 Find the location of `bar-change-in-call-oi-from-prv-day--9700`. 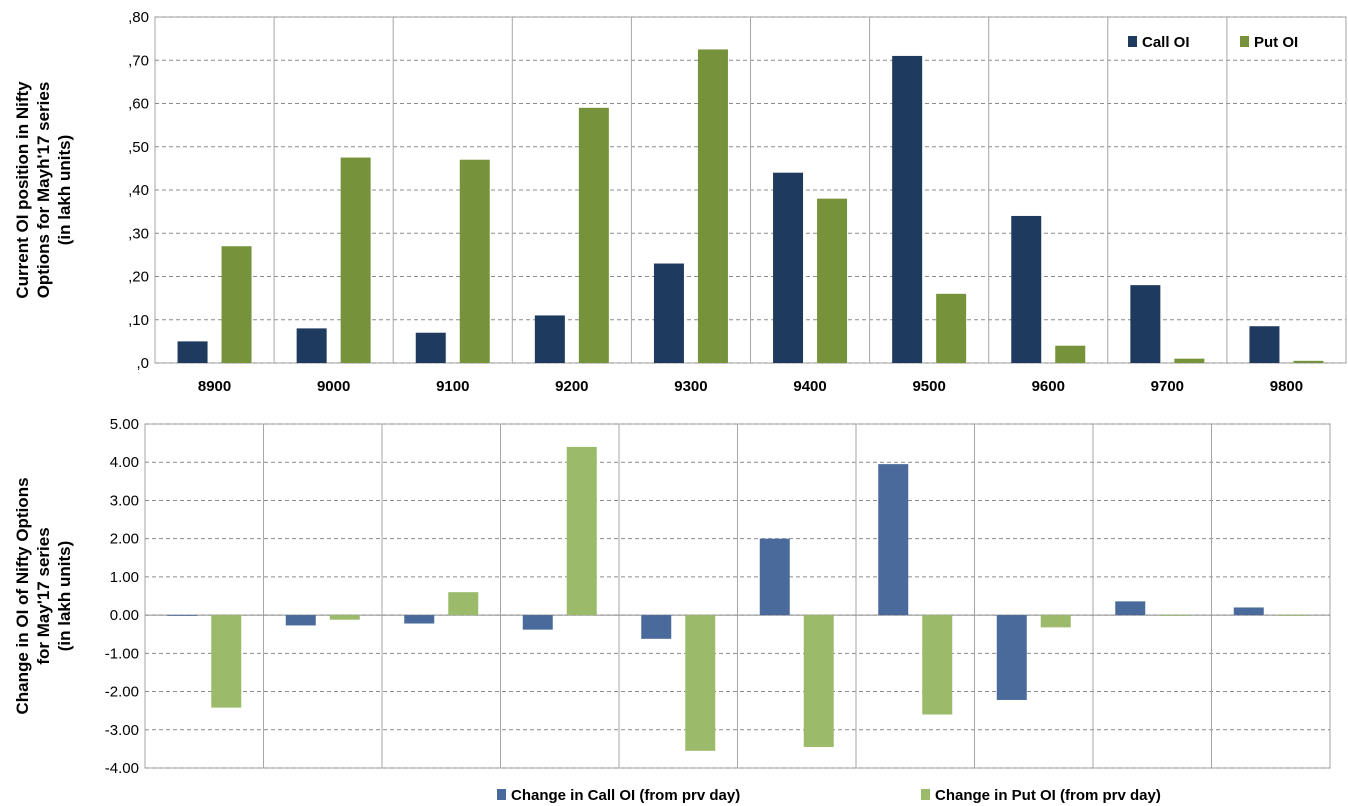

bar-change-in-call-oi-from-prv-day--9700 is located at coordinates (1130, 608).